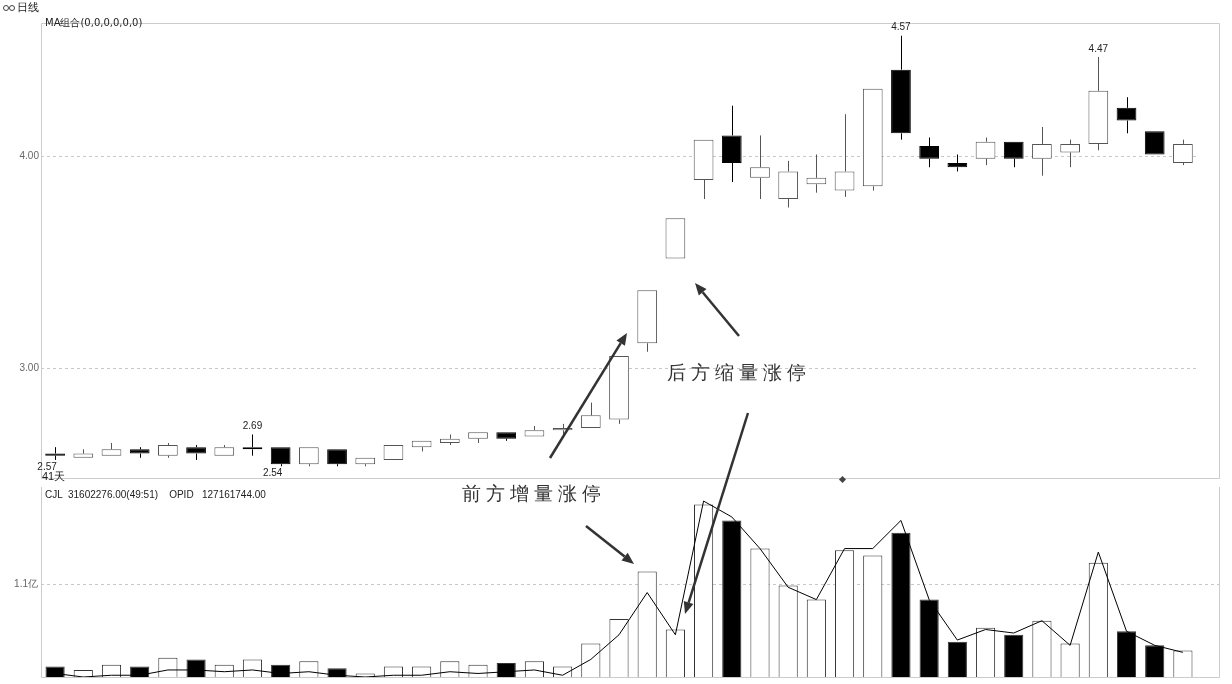 The height and width of the screenshot is (684, 1232). Describe the element at coordinates (1098, 48) in the screenshot. I see `annotation: 4.47` at that location.